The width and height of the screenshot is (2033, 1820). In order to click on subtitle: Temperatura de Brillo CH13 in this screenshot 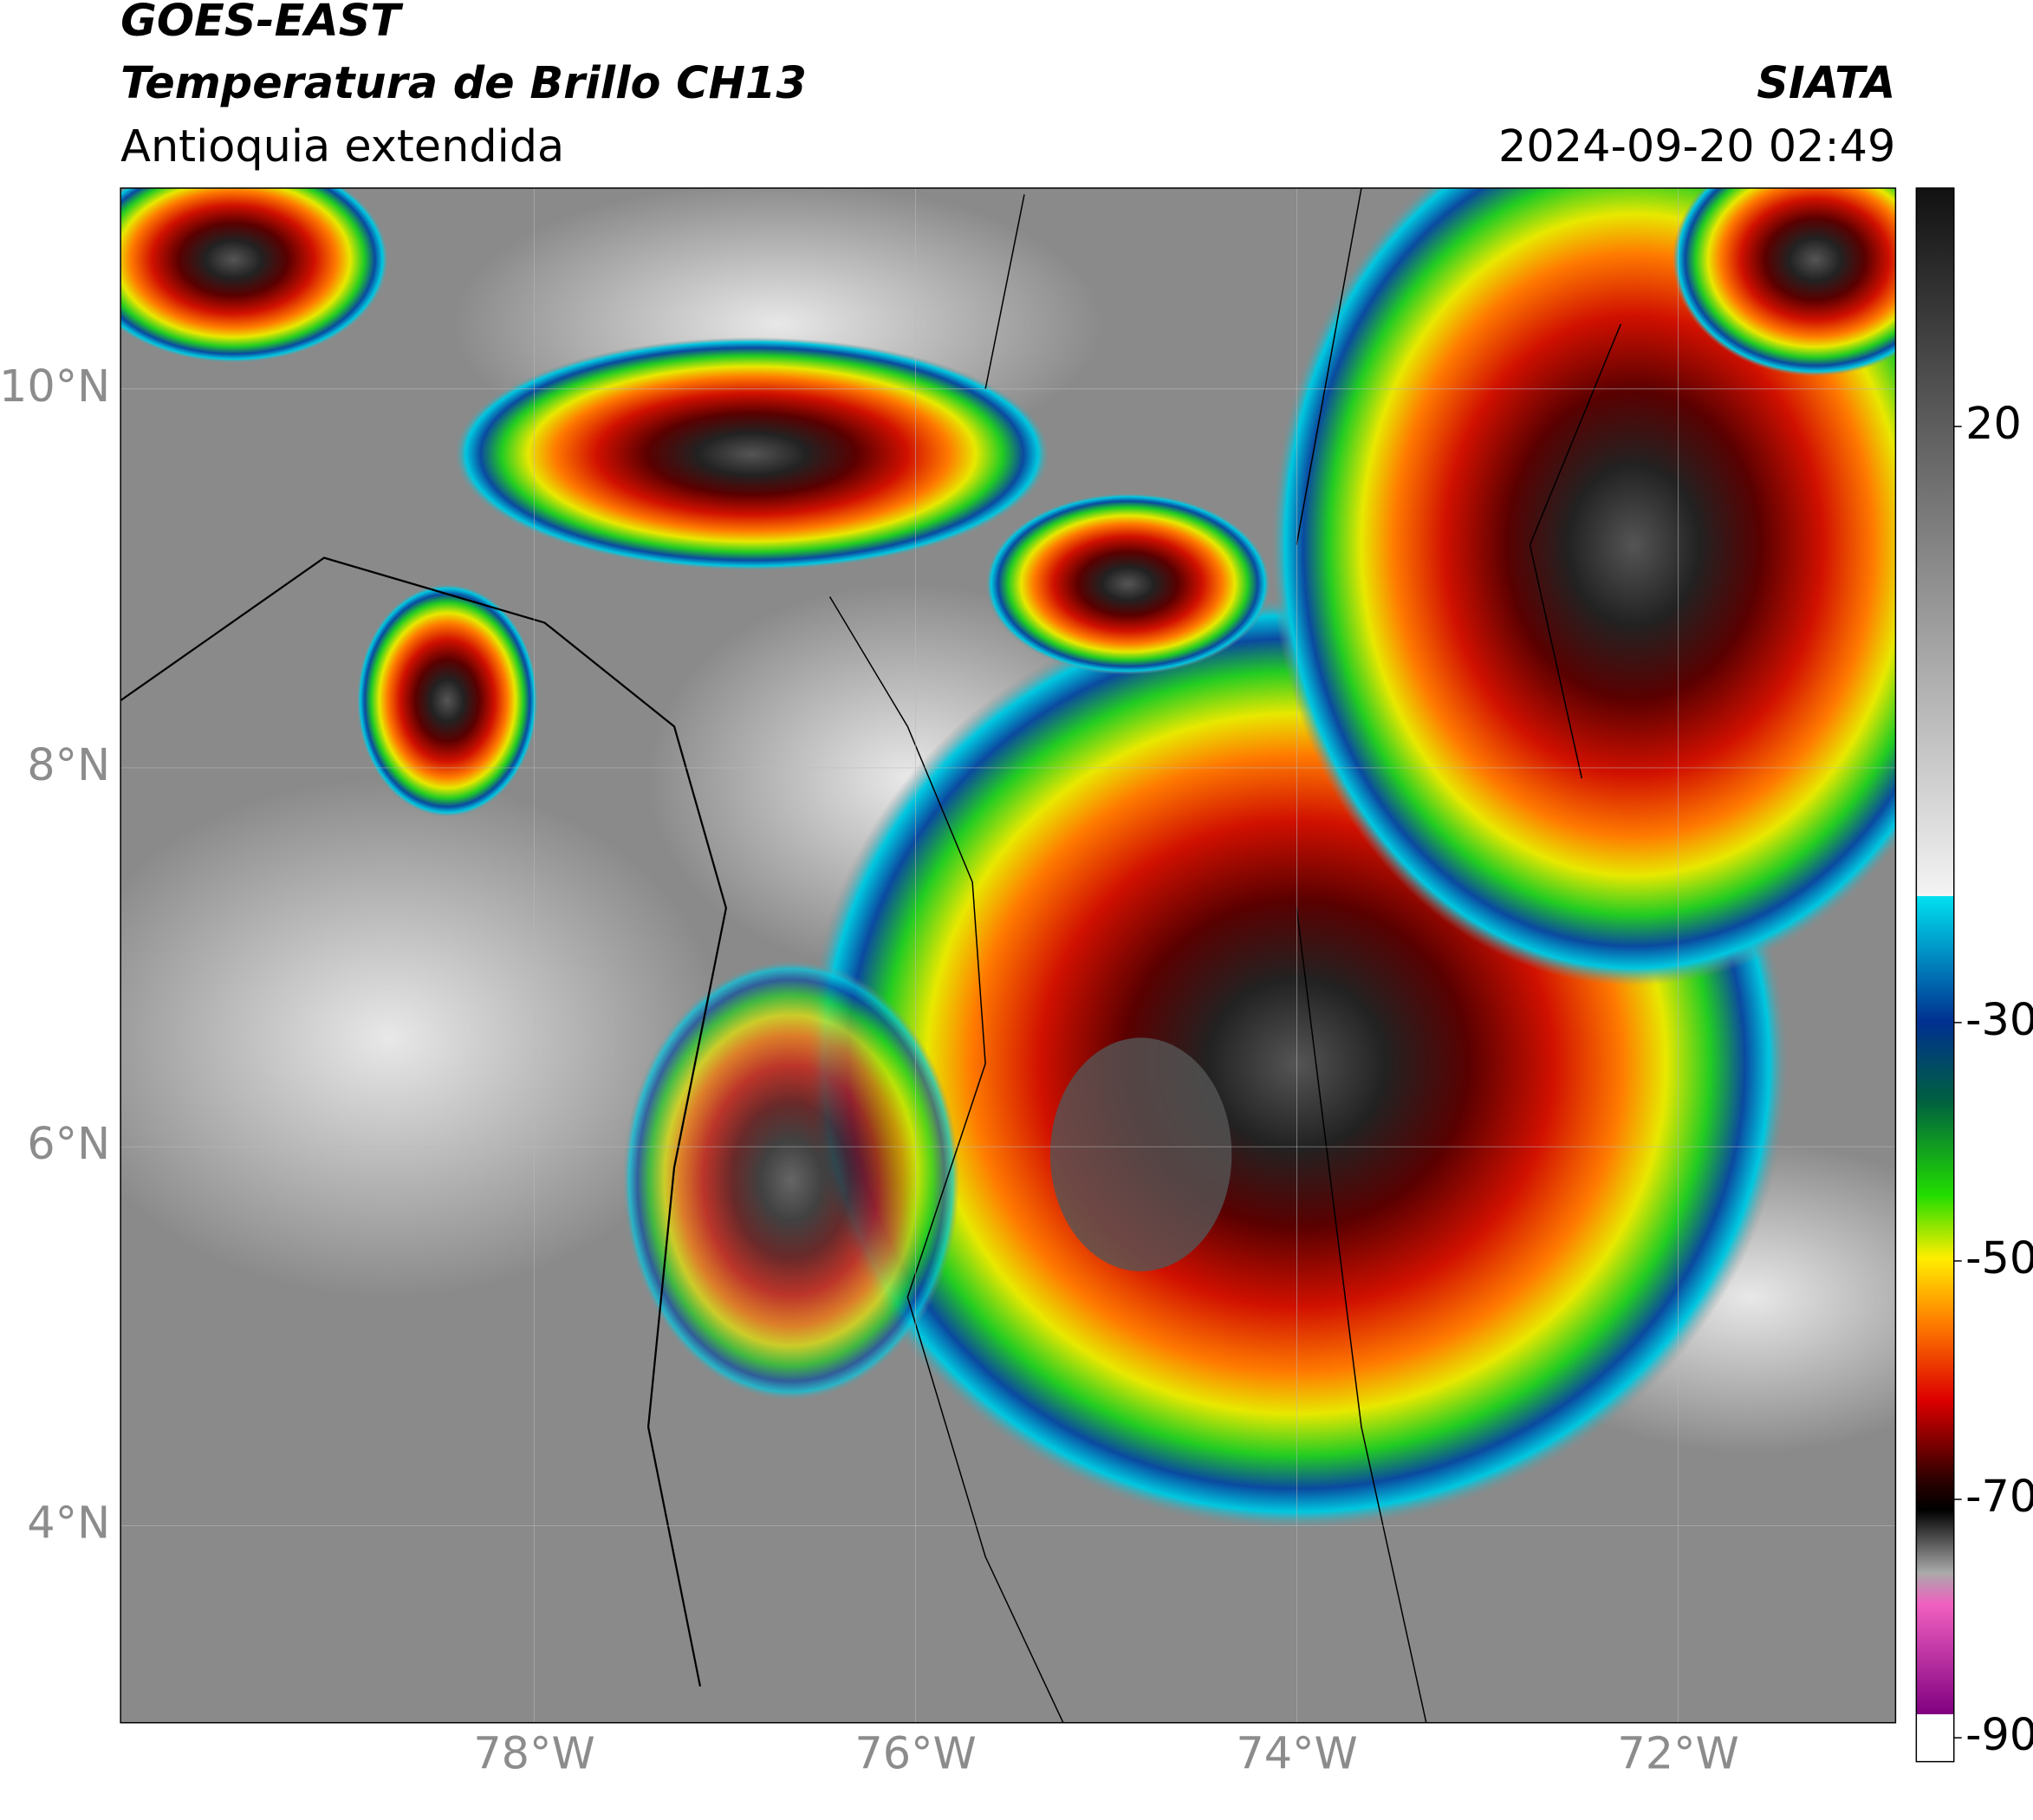, I will do `click(464, 82)`.